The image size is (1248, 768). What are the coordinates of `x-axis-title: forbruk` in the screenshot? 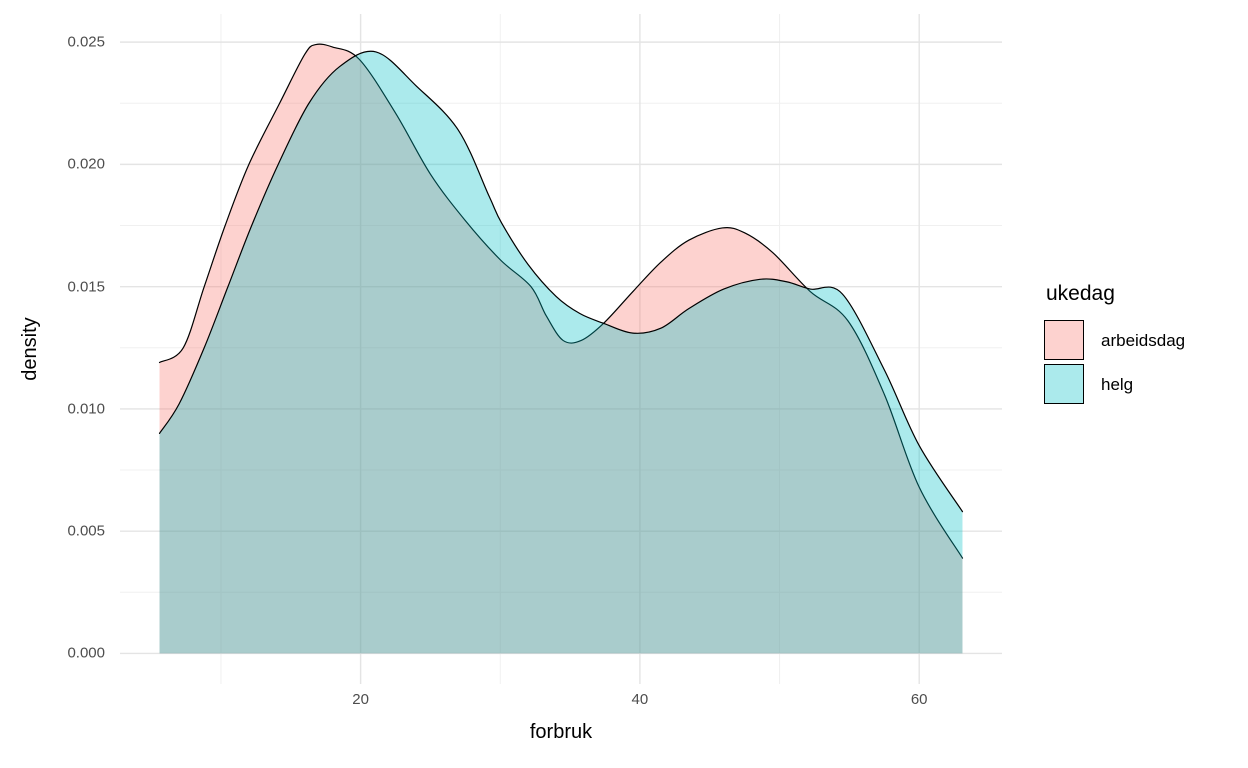 It's located at (561, 732).